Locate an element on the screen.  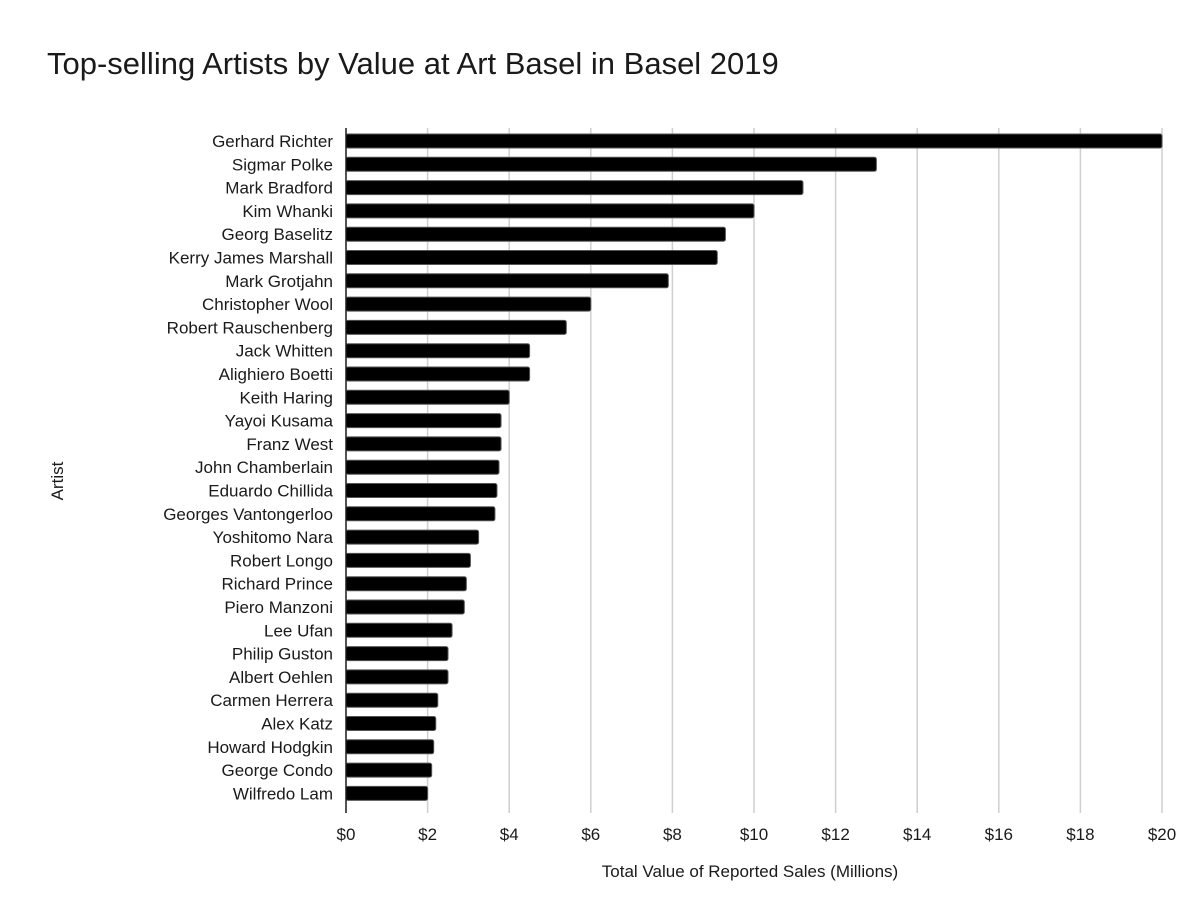
bar-franz-west is located at coordinates (423, 444).